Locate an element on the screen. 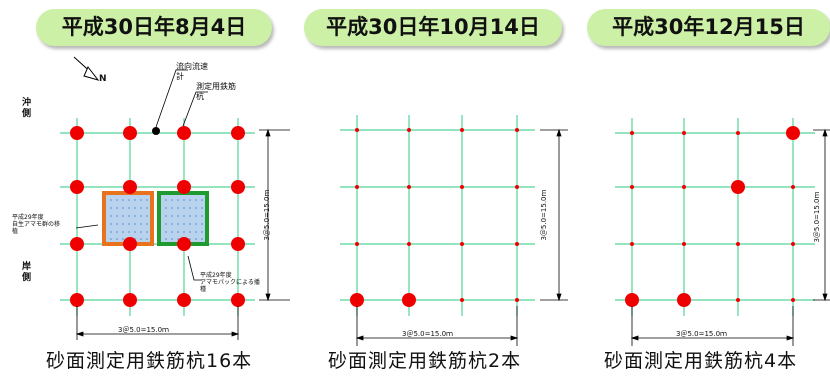 This screenshot has width=830, height=383. caption: 砂面測定用鉄筋杭2本 is located at coordinates (425, 361).